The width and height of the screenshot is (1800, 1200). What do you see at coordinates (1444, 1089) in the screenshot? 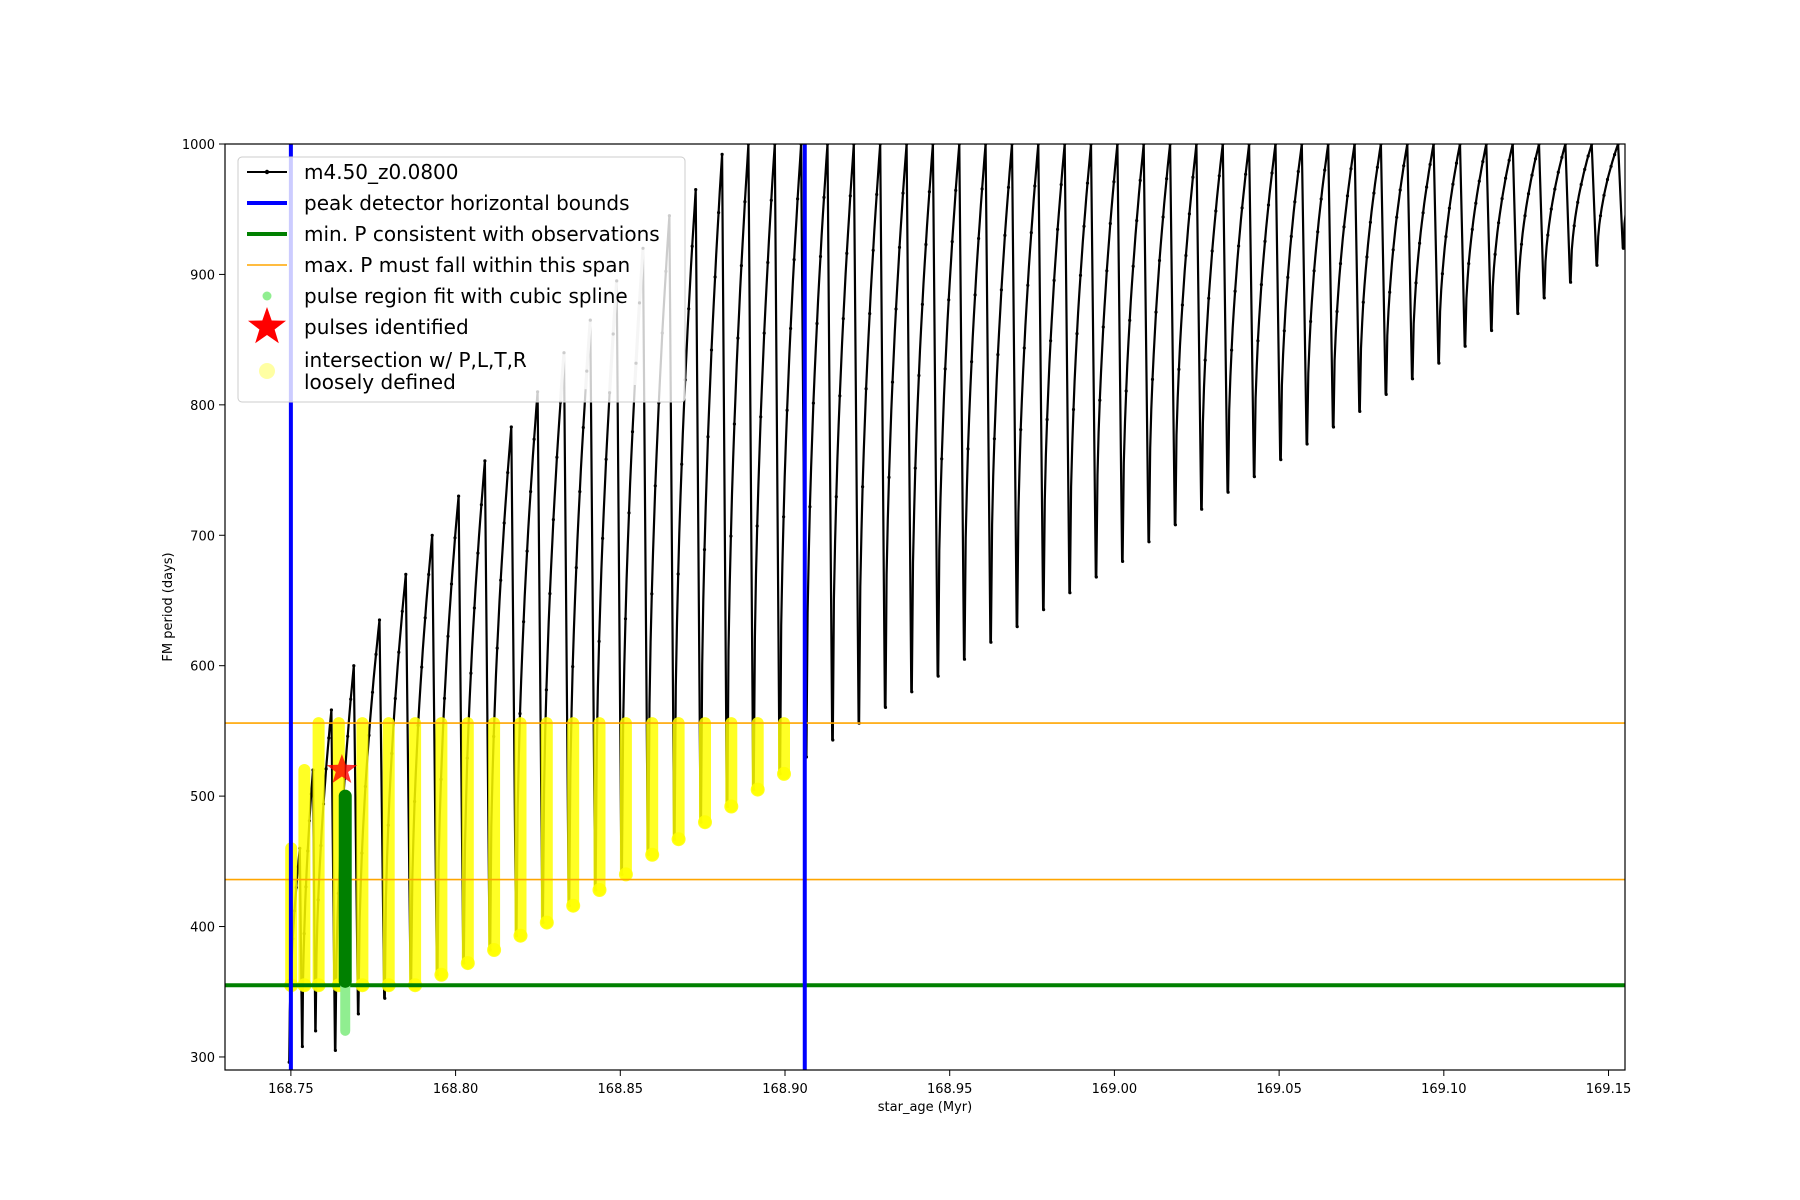
I see `x-tick-label: 169.10` at bounding box center [1444, 1089].